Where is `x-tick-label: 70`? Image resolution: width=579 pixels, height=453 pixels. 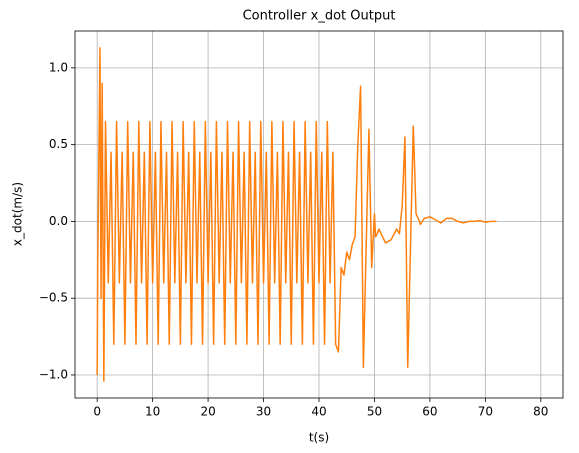
x-tick-label: 70 is located at coordinates (485, 412).